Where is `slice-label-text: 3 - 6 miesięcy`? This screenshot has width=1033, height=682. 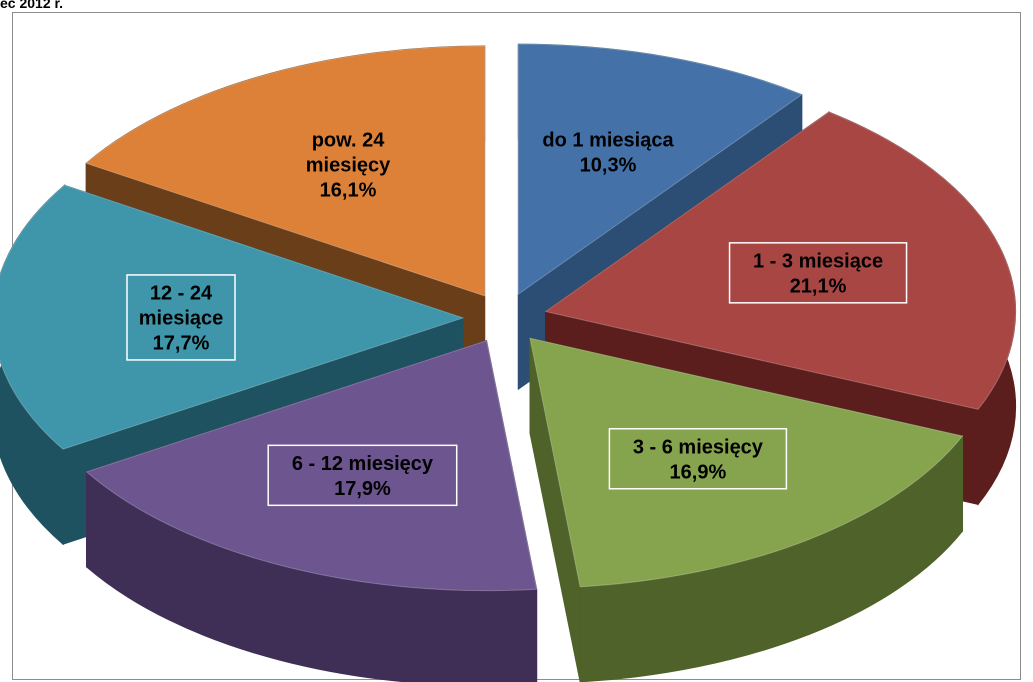
slice-label-text: 3 - 6 miesięcy is located at coordinates (698, 447).